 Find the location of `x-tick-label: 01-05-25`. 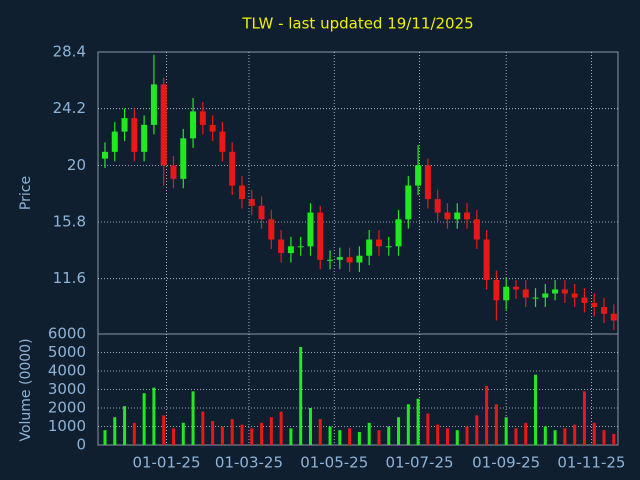

x-tick-label: 01-05-25 is located at coordinates (334, 463).